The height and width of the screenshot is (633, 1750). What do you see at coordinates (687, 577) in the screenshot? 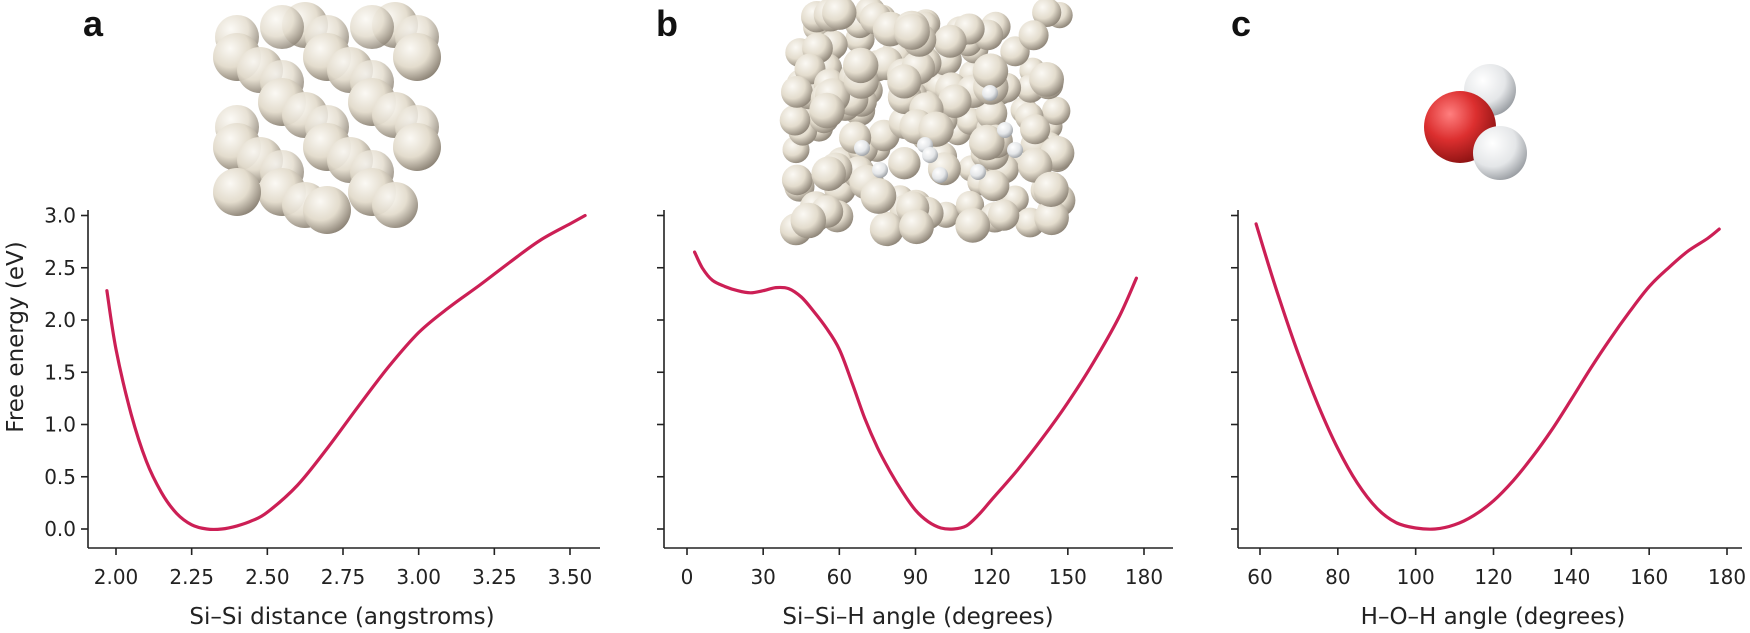
I see `x-tick-label: 0` at bounding box center [687, 577].